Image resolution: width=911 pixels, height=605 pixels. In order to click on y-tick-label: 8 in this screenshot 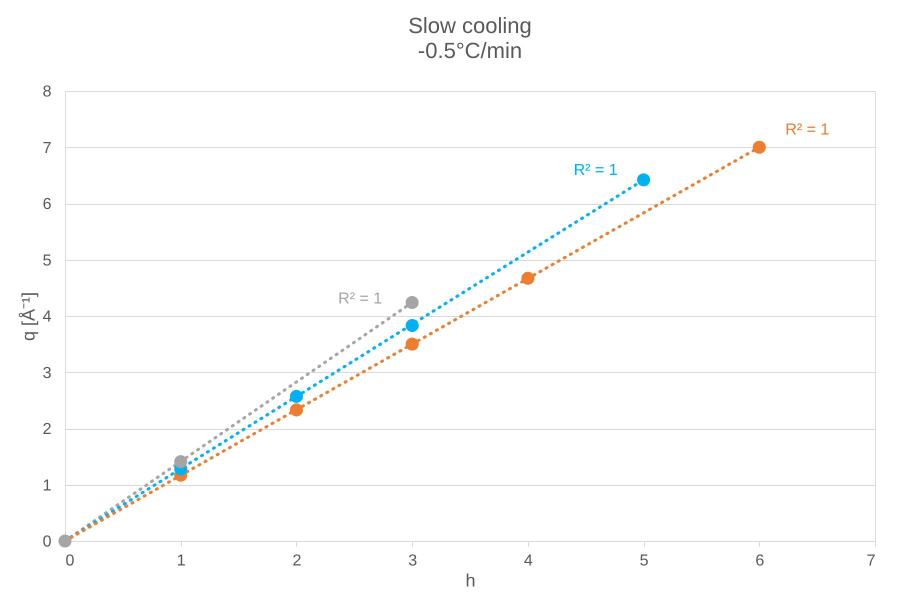, I will do `click(47, 92)`.